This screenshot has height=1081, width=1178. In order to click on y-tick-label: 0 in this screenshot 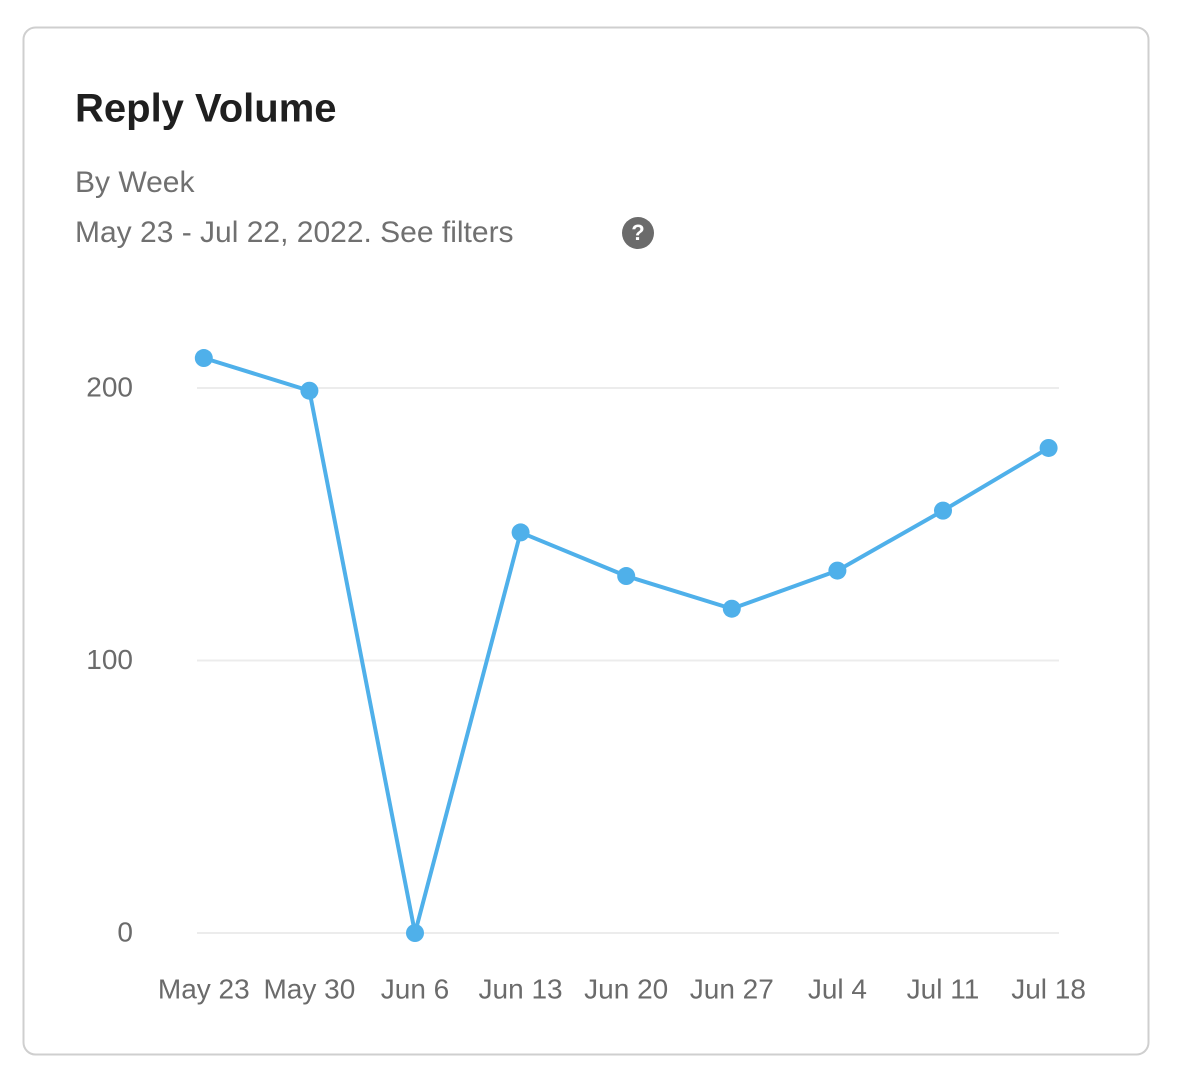, I will do `click(125, 931)`.